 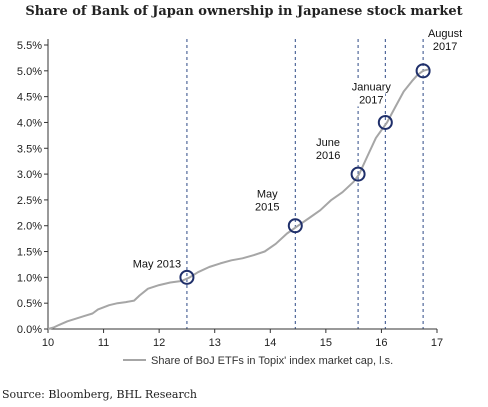 I want to click on x-tick-label: 14, so click(x=270, y=343).